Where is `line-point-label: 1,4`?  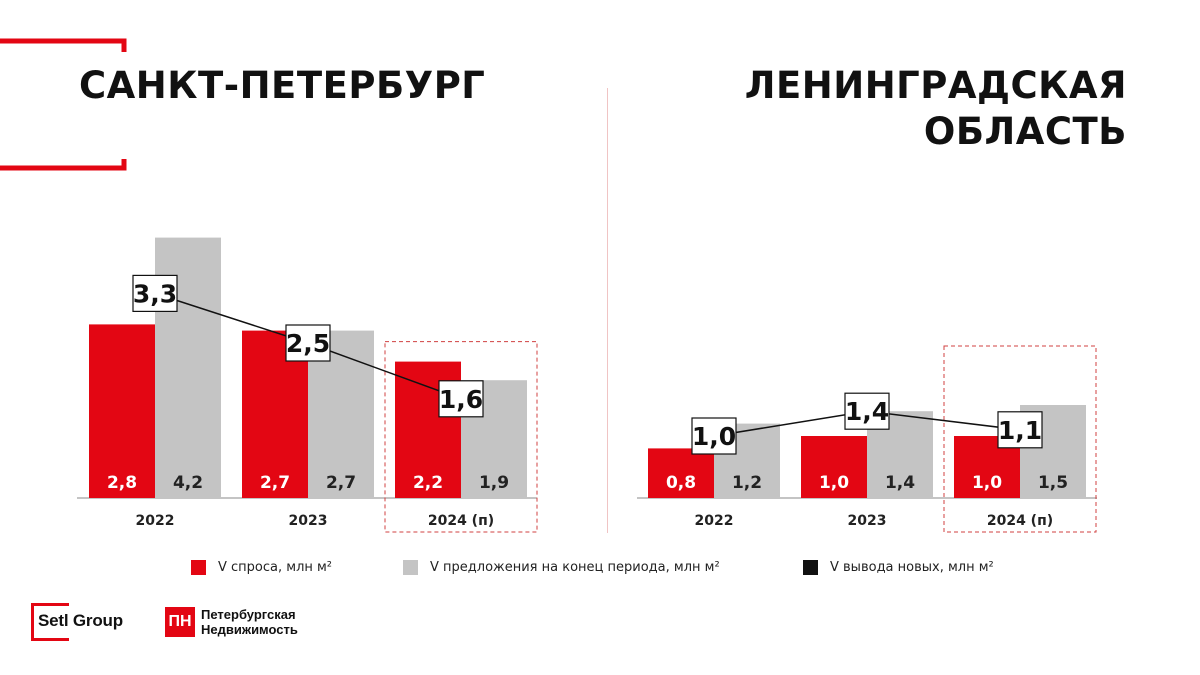 line-point-label: 1,4 is located at coordinates (867, 411).